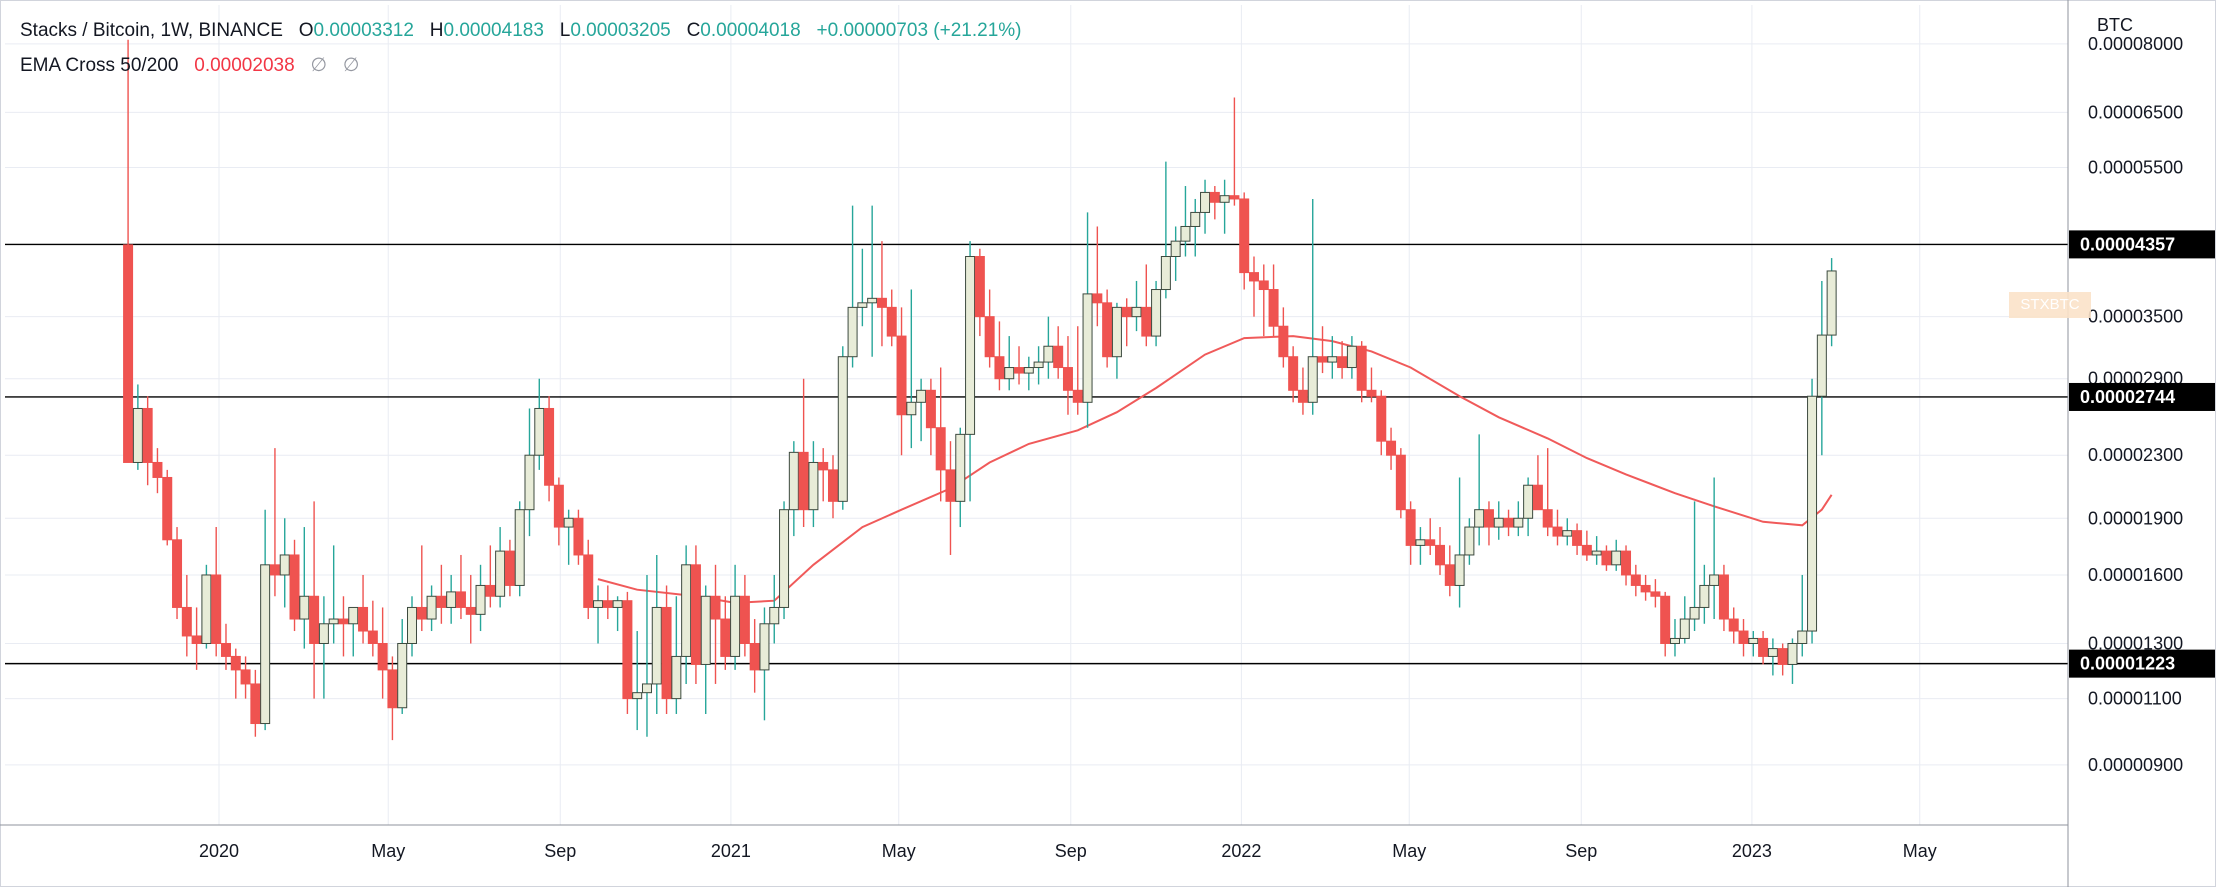 The height and width of the screenshot is (887, 2216). I want to click on y-tick-label: 0.00002300, so click(2135, 455).